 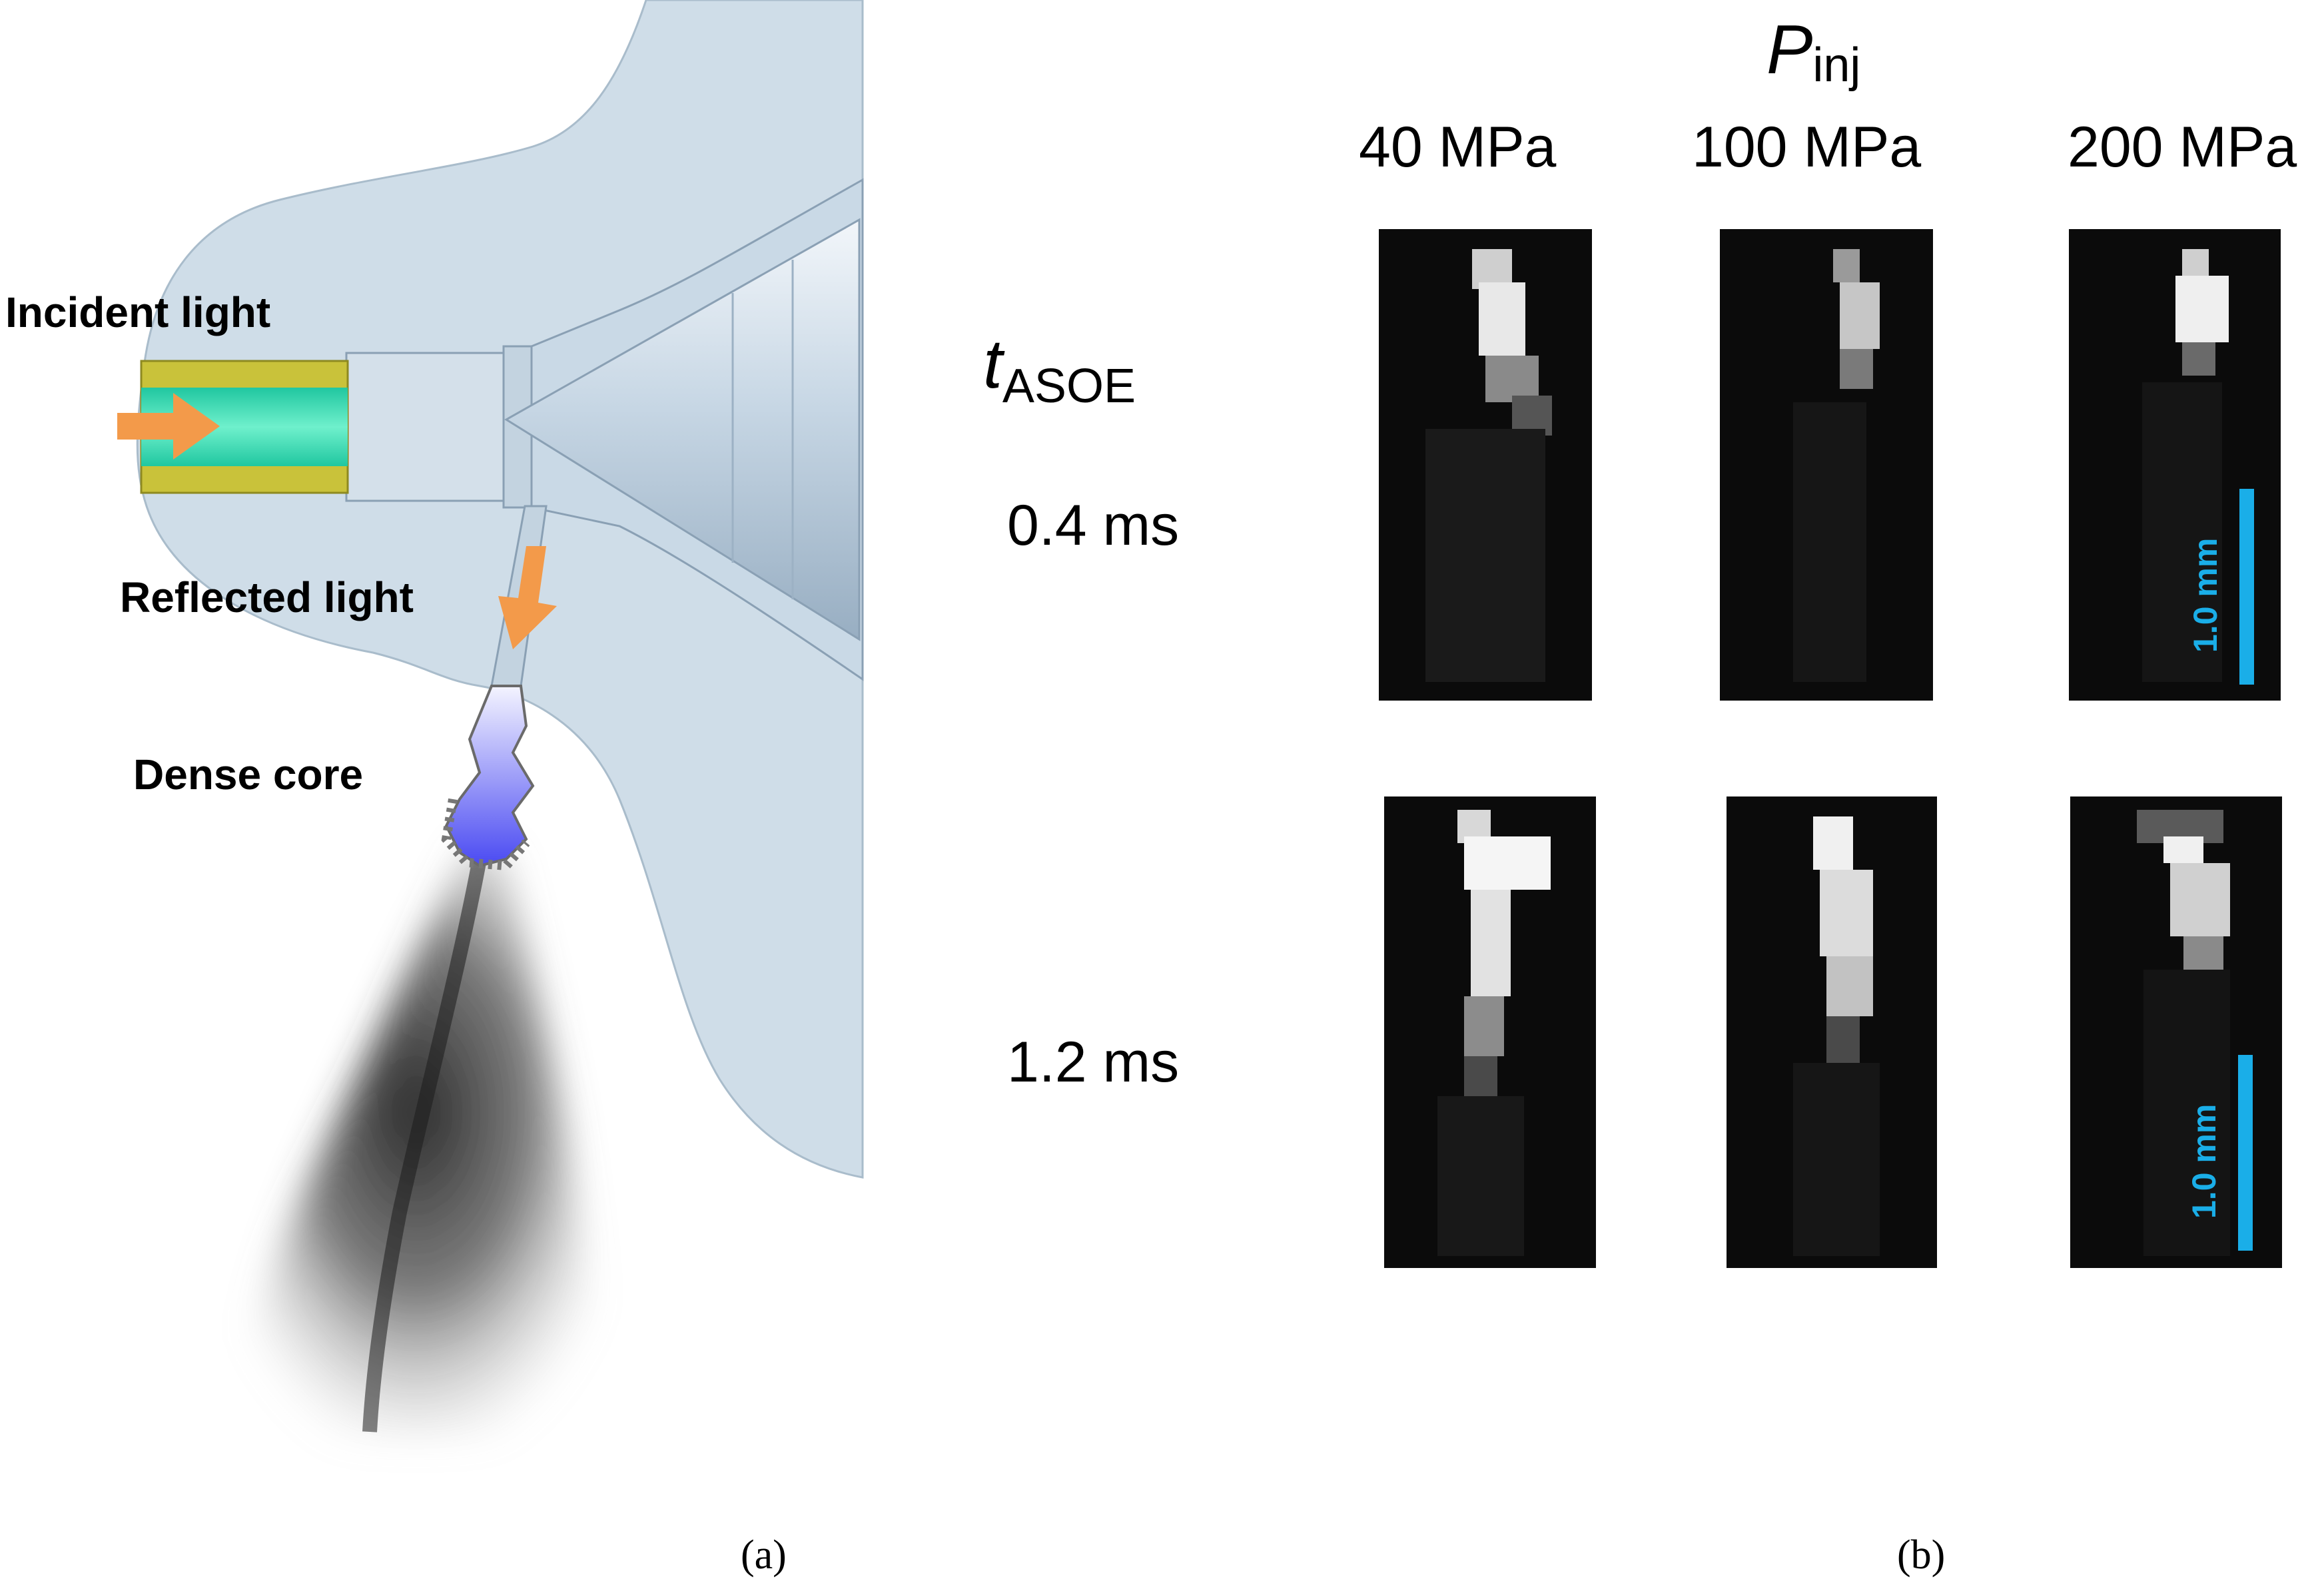 I want to click on scale-bar-label-row1: 1.0 mm, so click(x=2205, y=595).